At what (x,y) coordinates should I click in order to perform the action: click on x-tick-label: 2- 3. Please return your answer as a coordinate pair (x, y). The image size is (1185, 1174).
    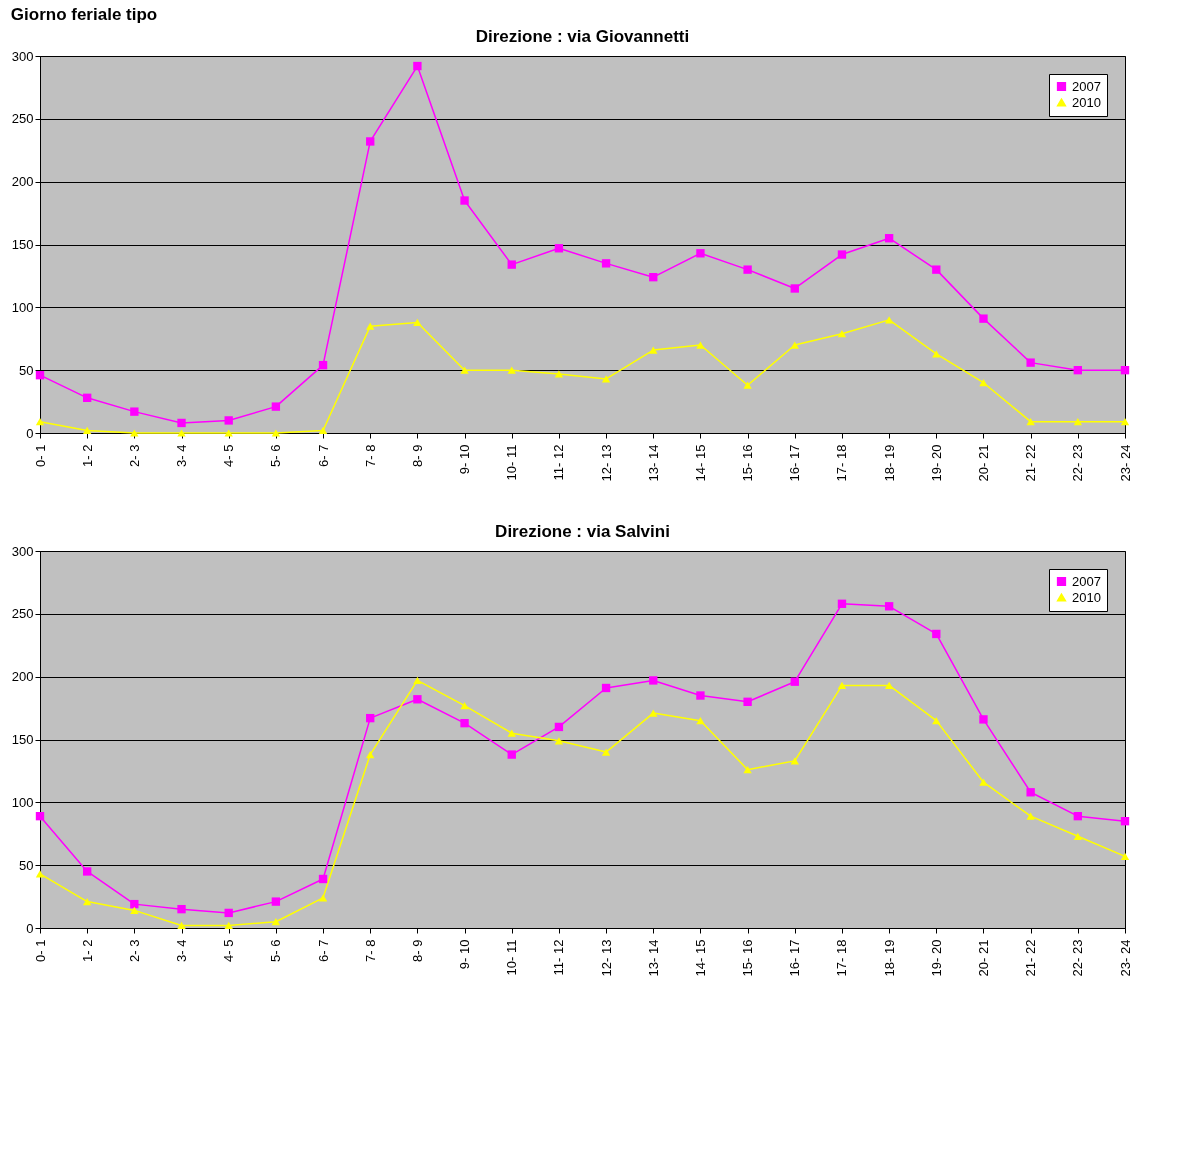
    Looking at the image, I should click on (134, 455).